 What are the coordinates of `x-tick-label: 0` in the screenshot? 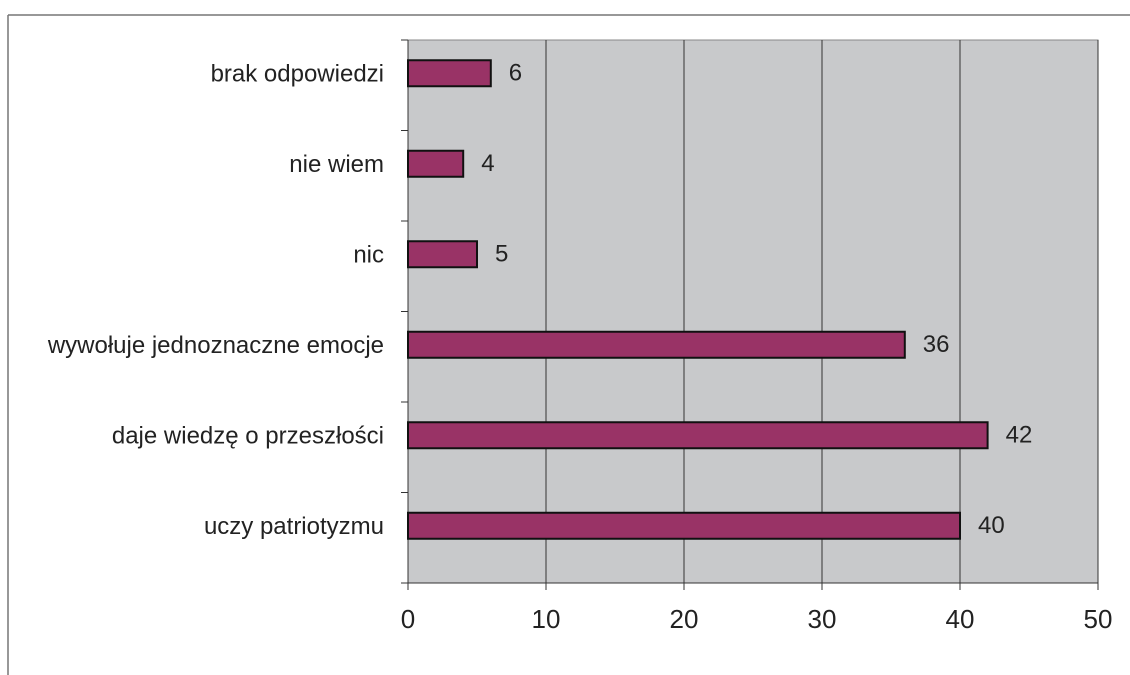 It's located at (408, 619).